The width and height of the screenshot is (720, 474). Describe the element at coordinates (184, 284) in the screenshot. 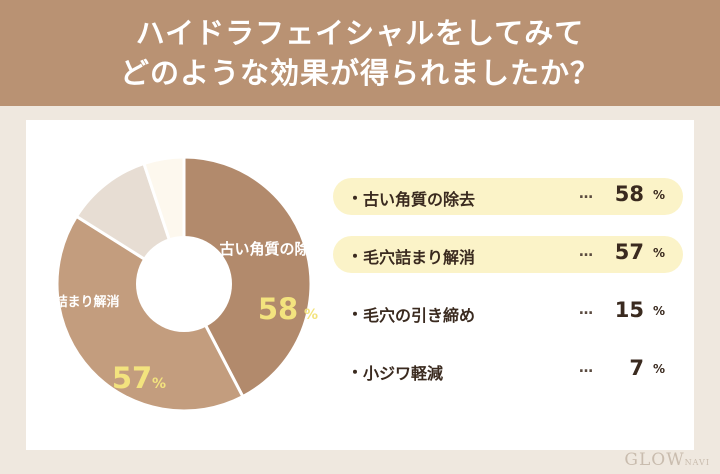

I see `donut-hole` at that location.